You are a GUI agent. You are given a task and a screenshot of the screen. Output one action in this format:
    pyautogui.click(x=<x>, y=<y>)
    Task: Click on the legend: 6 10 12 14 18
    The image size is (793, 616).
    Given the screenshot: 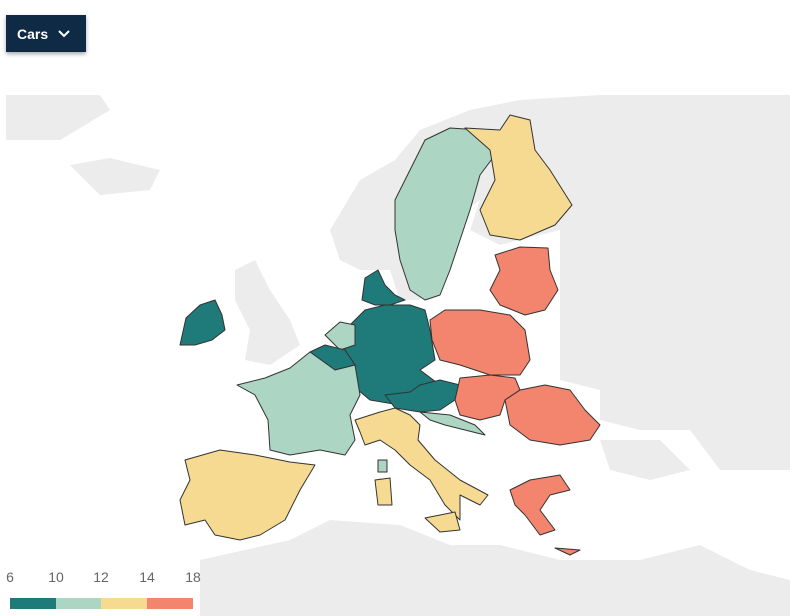 What is the action you would take?
    pyautogui.click(x=103, y=589)
    